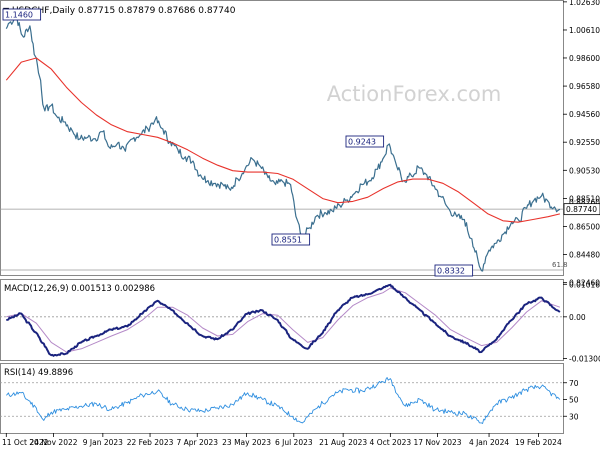 This screenshot has width=600, height=454. What do you see at coordinates (584, 58) in the screenshot?
I see `price-y-tick-label: 0.98600` at bounding box center [584, 58].